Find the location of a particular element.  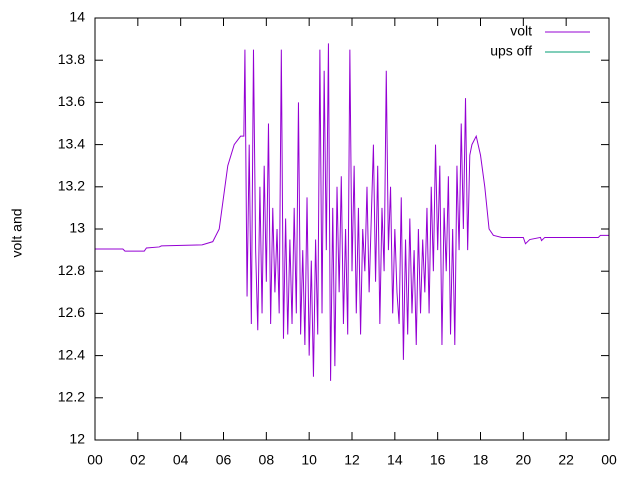

x-tick-label: 16 is located at coordinates (438, 460).